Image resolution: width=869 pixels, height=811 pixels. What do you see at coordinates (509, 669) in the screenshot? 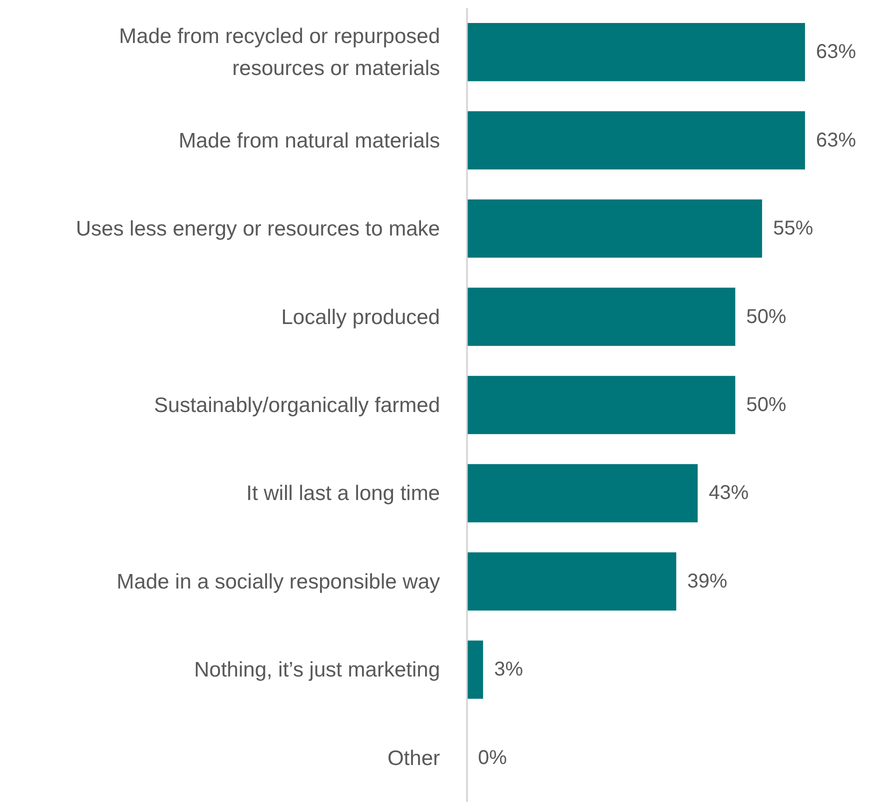
I see `data-label: 3%` at bounding box center [509, 669].